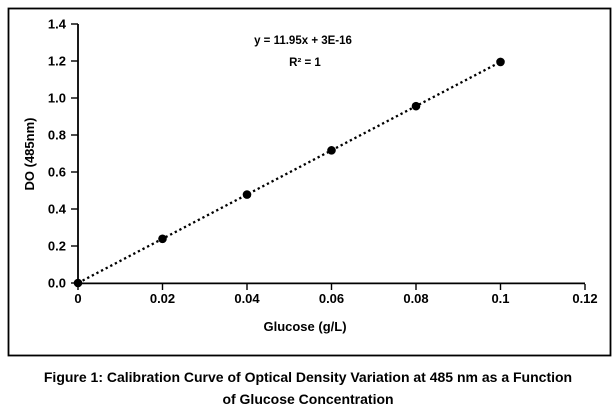 This screenshot has height=419, width=616. Describe the element at coordinates (57, 135) in the screenshot. I see `y-axis-tick-label: 0.8` at that location.